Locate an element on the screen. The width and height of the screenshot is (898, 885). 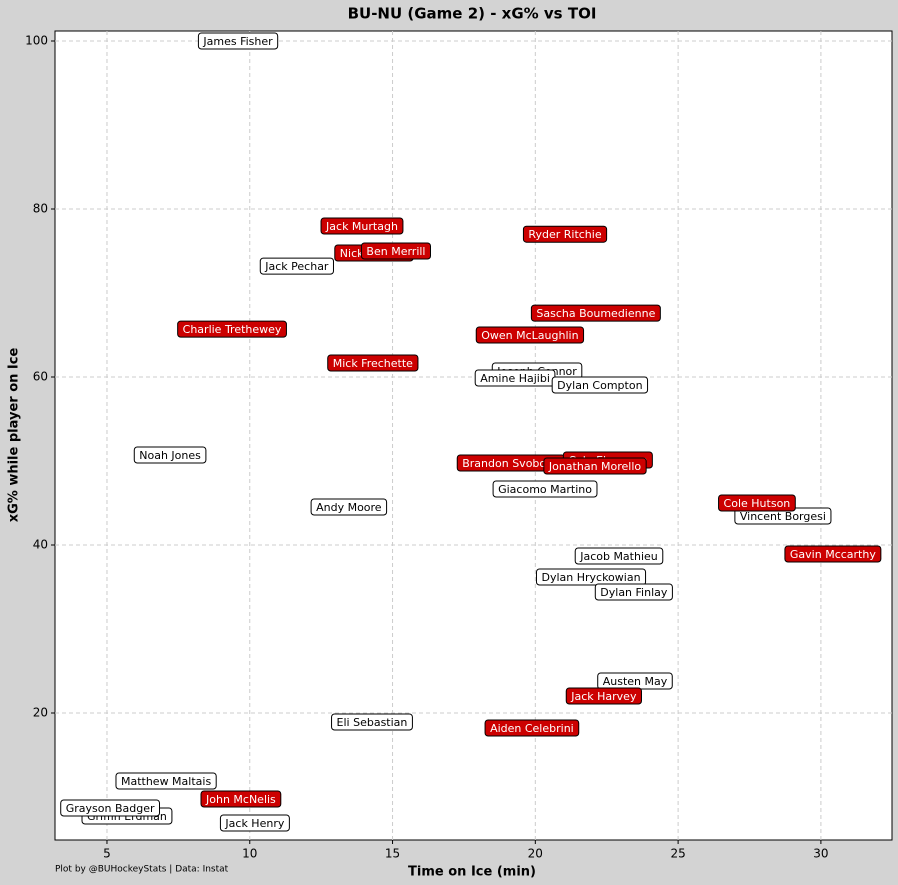
point-label: Dylan Compton is located at coordinates (600, 385).